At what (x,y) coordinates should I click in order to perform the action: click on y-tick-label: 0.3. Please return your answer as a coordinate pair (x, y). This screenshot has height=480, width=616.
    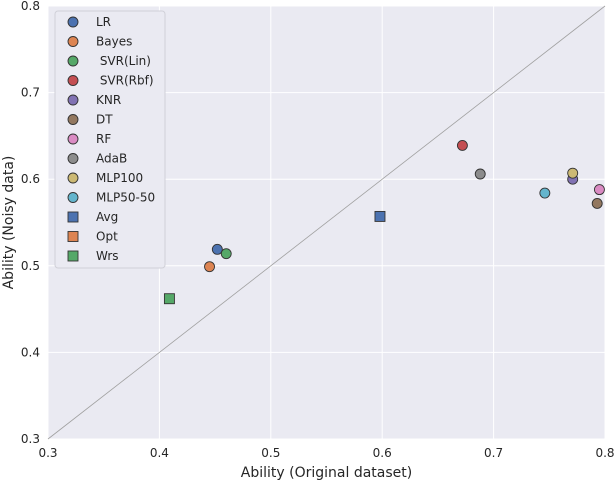
    Looking at the image, I should click on (30, 439).